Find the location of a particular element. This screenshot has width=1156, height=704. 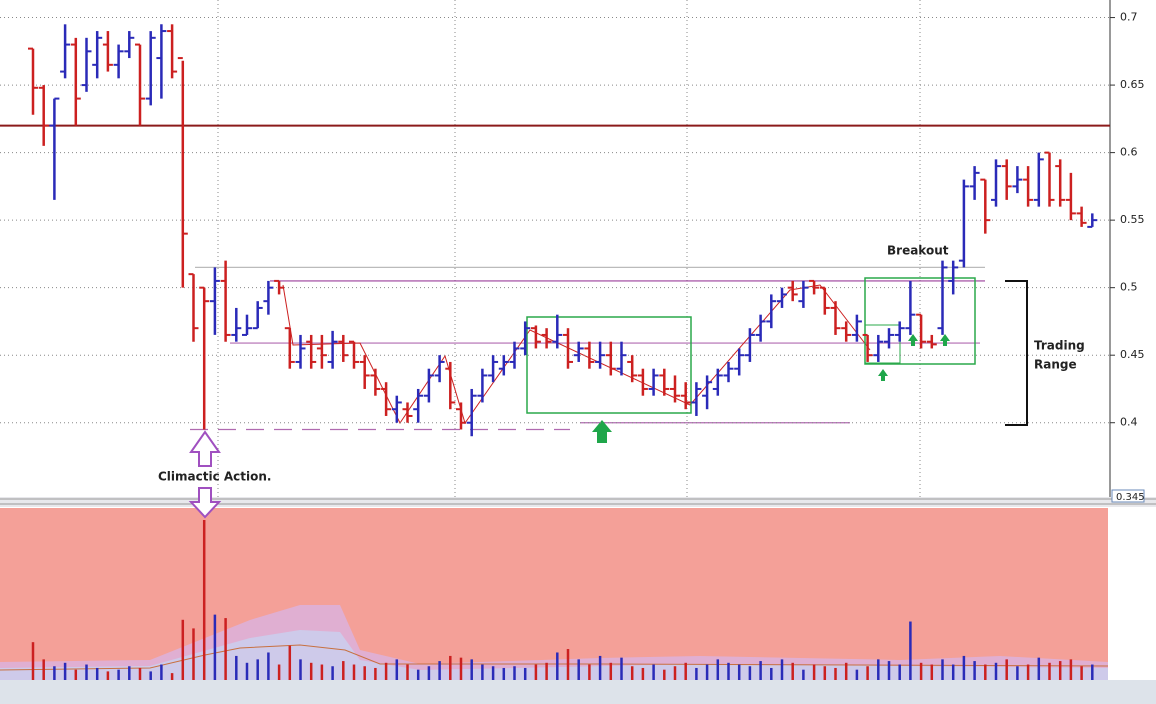

axis-box is located at coordinates (1128, 496).